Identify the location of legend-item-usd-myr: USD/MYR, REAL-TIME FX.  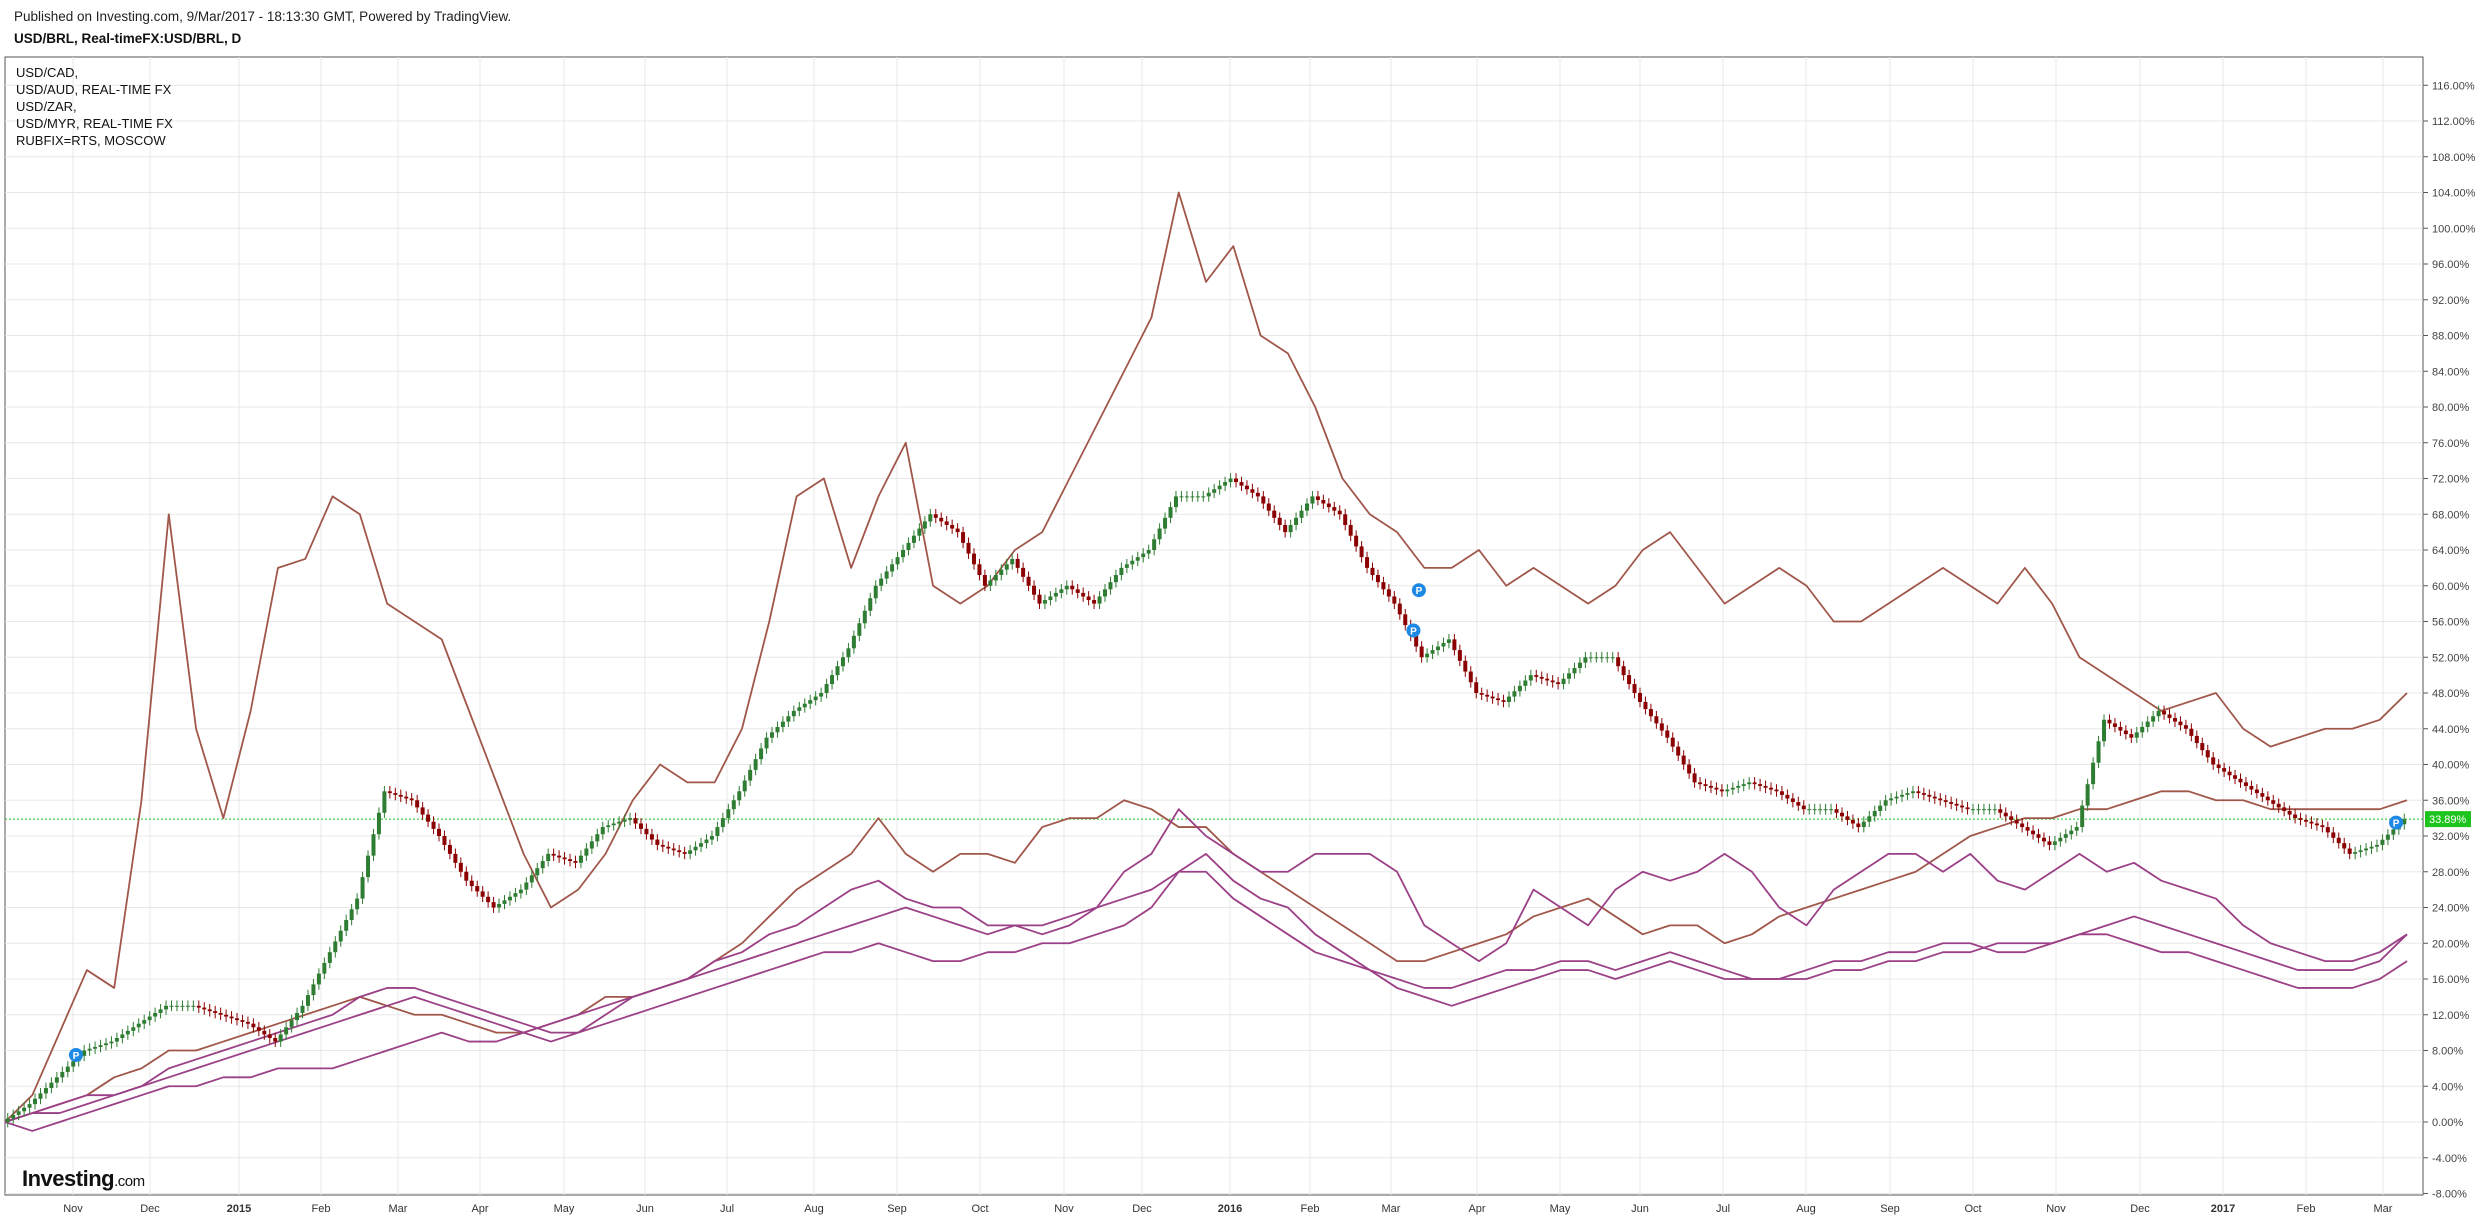
(94, 123).